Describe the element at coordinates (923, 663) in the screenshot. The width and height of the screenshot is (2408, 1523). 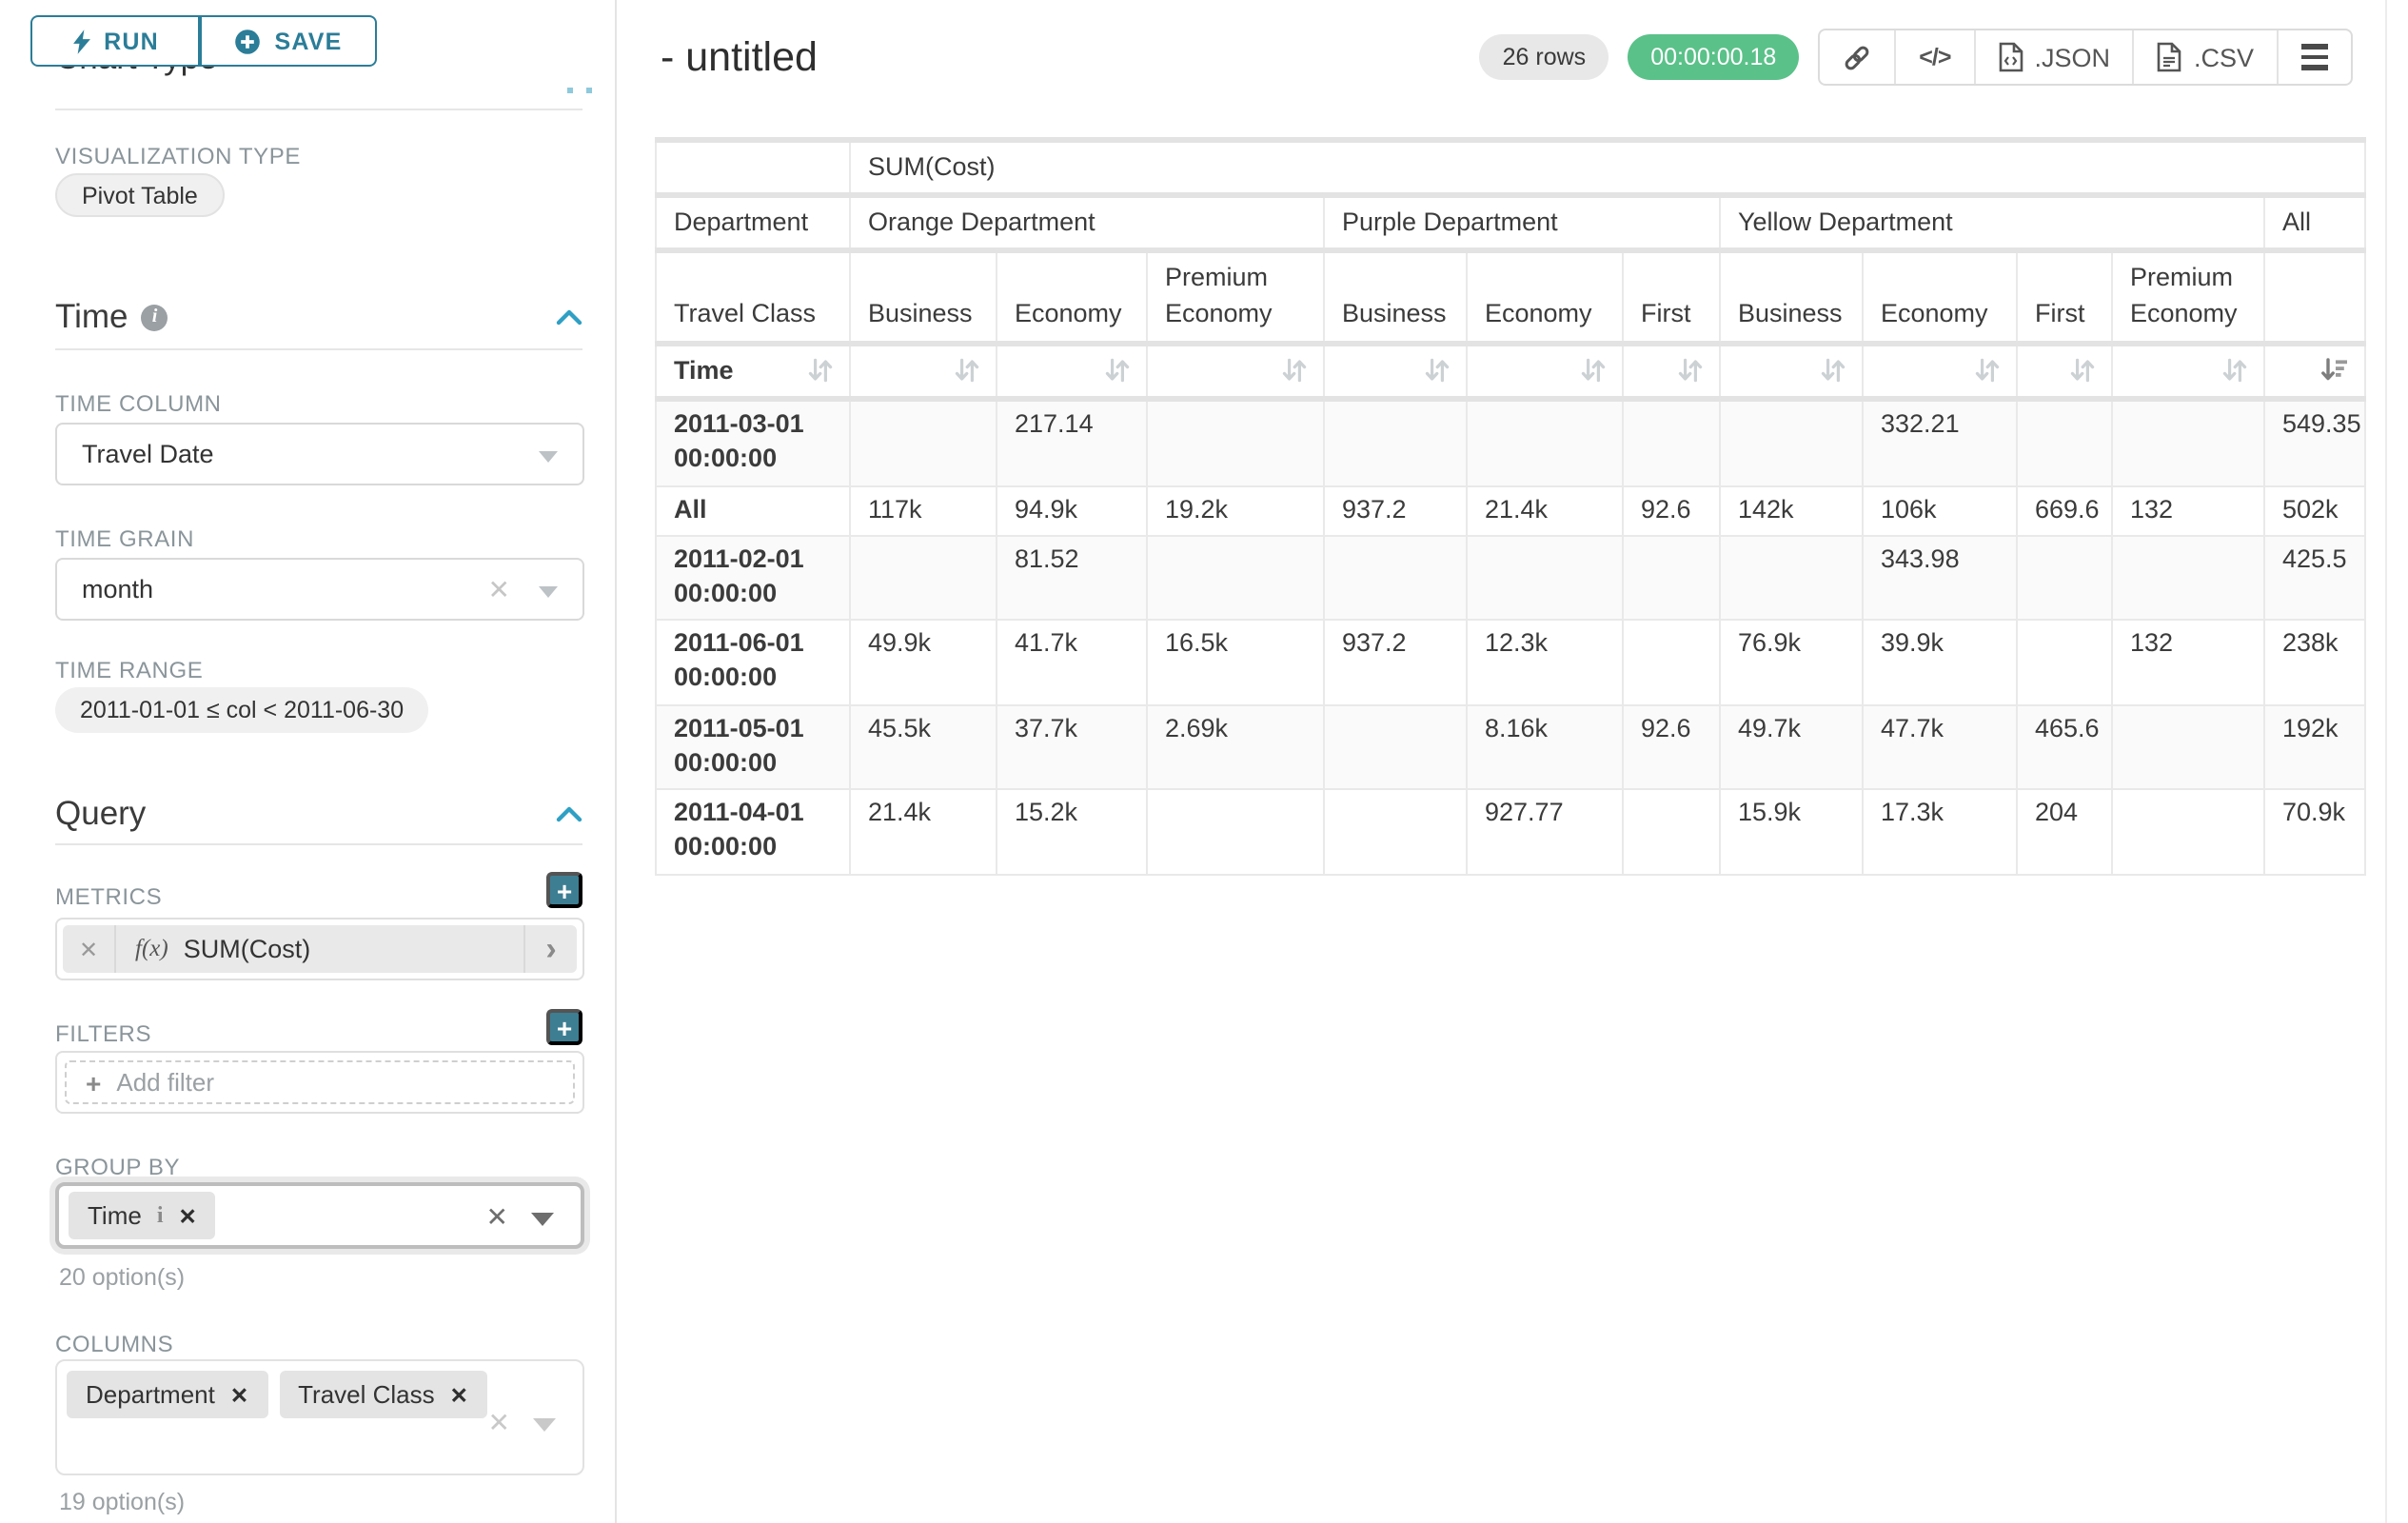
I see `value-cell: 49.9k` at that location.